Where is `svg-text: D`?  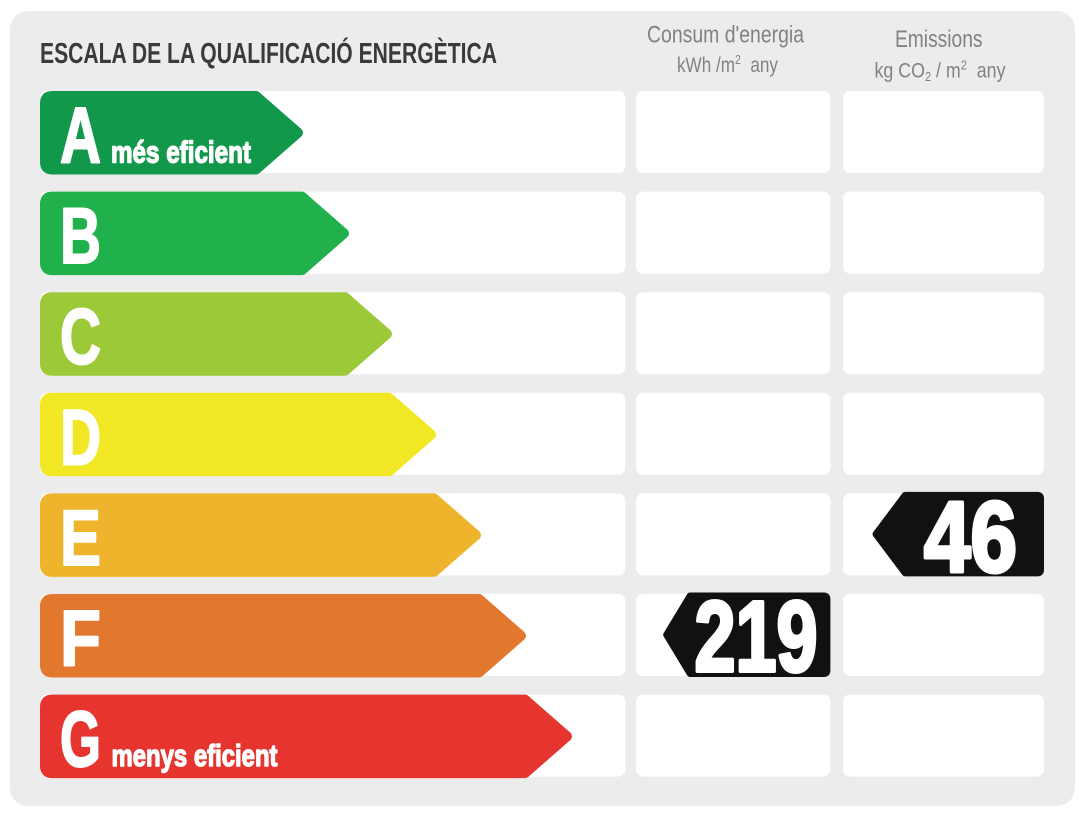 svg-text: D is located at coordinates (80, 436).